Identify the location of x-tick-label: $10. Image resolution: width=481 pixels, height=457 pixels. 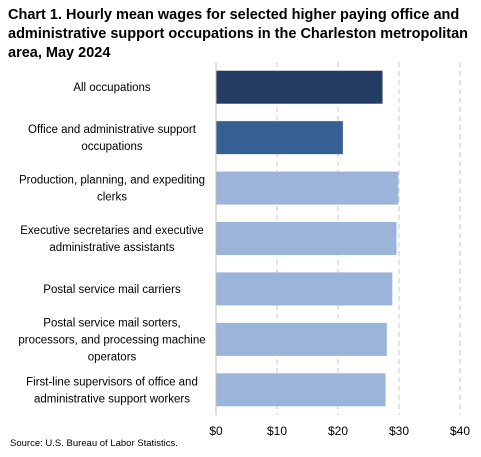
(277, 431).